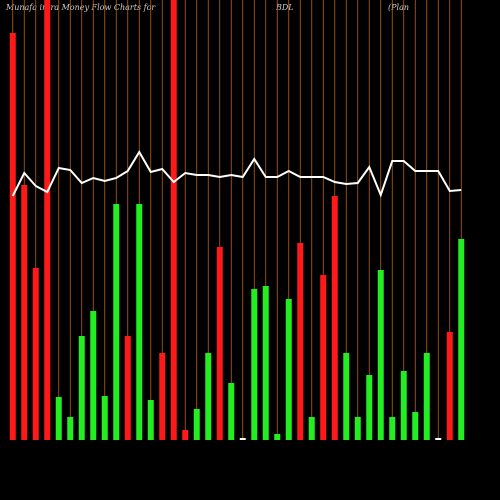 The image size is (500, 500). I want to click on chart-subtitle: BDL, so click(284, 7).